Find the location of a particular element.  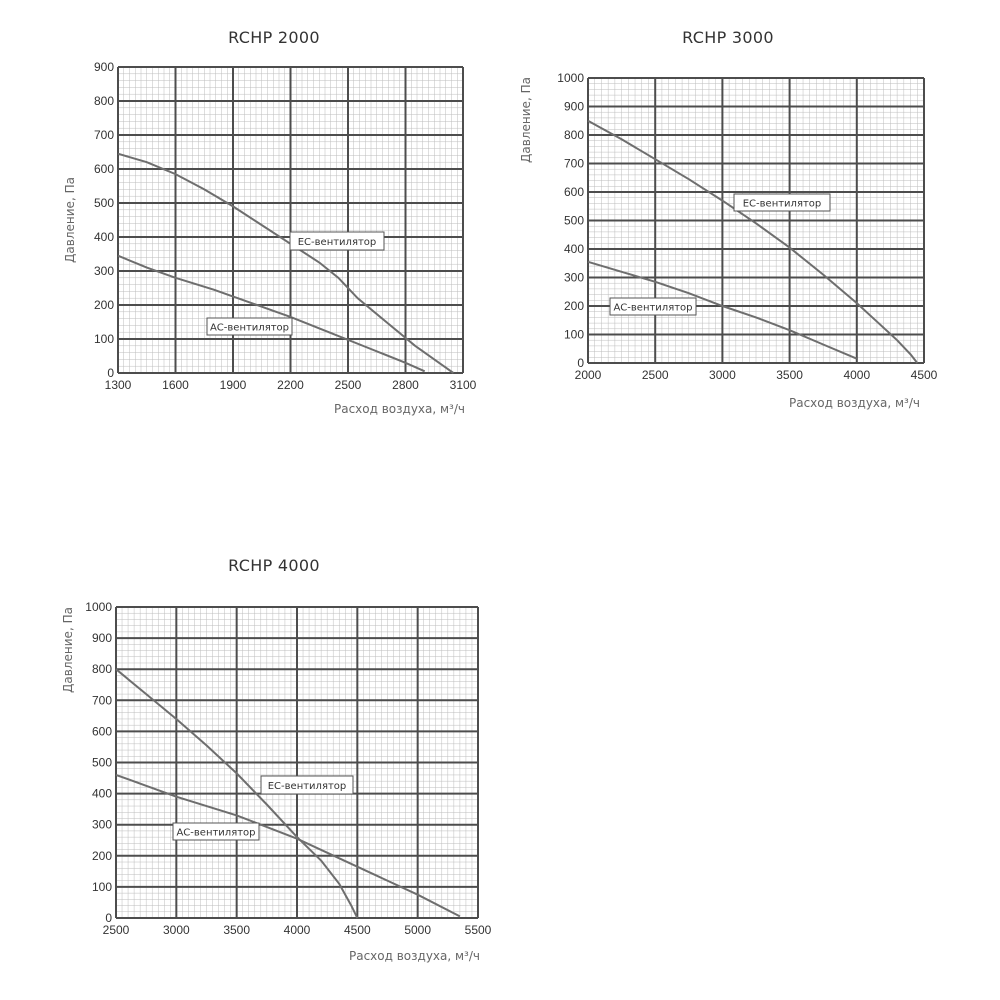

x-tick-label: 1300 is located at coordinates (118, 385).